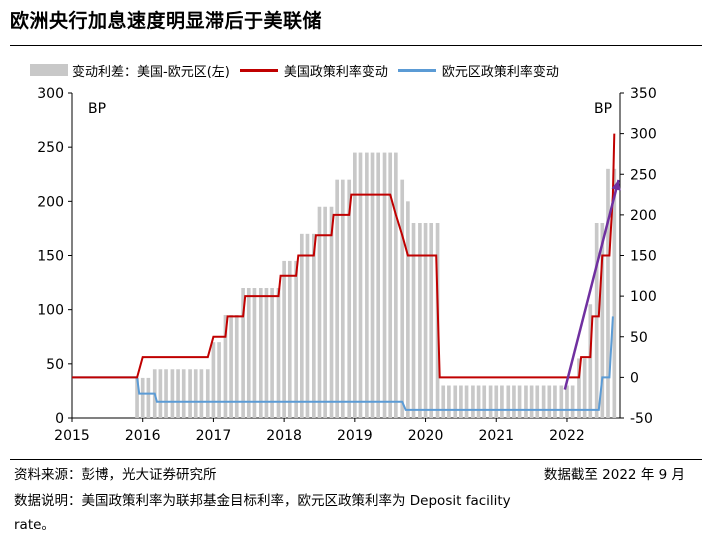 This screenshot has width=719, height=543. I want to click on legend: 变动利差：美国-欧元区(左) 美国政策利率变动 欧元区政策利率变动, so click(299, 70).